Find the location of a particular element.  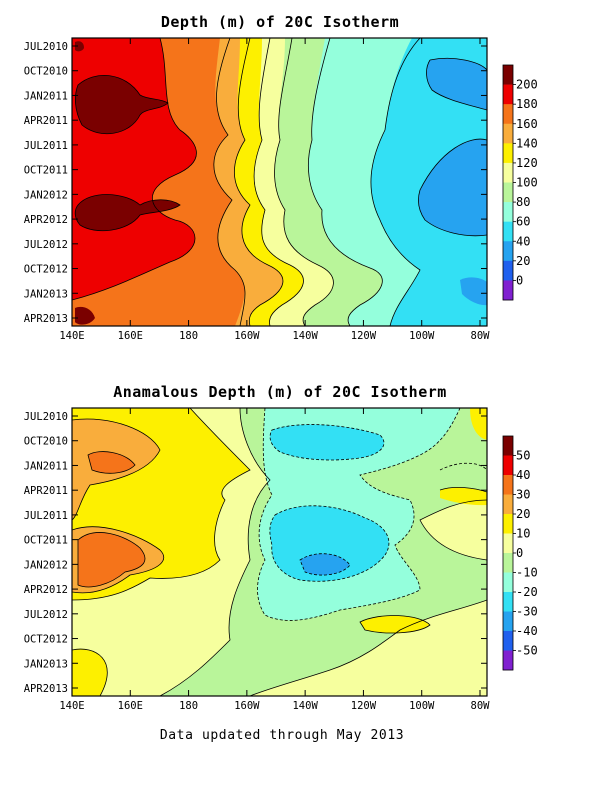

colorbar-label: 140 is located at coordinates (527, 143).